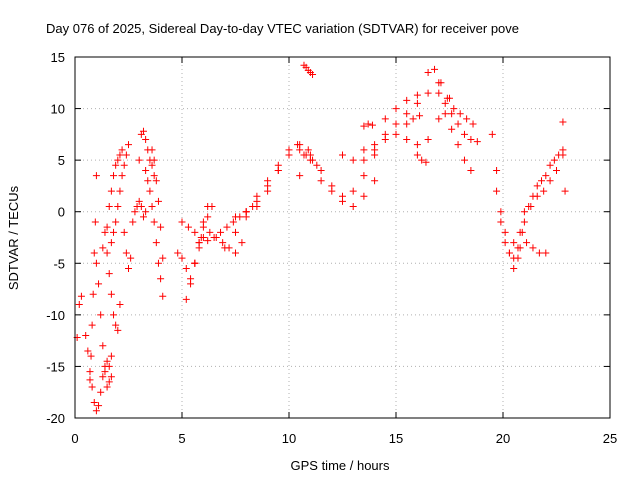 Image resolution: width=640 pixels, height=480 pixels. What do you see at coordinates (55, 315) in the screenshot?
I see `y-tick-label: -10` at bounding box center [55, 315].